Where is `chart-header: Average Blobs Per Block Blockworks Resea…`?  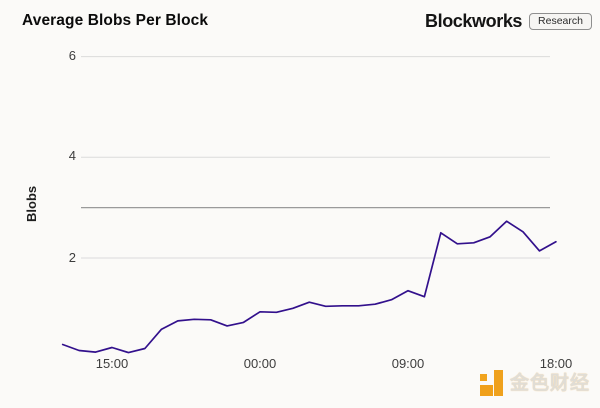 chart-header: Average Blobs Per Block Blockworks Resea… is located at coordinates (300, 22).